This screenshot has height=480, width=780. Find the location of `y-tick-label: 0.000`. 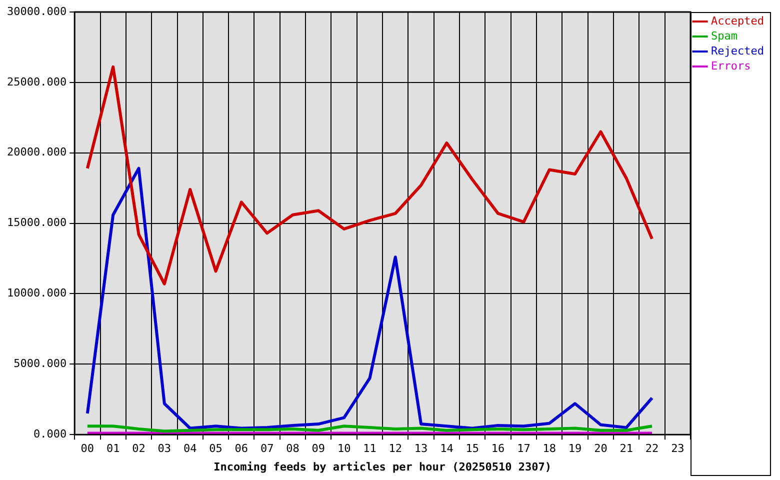

y-tick-label: 0.000 is located at coordinates (50, 433).